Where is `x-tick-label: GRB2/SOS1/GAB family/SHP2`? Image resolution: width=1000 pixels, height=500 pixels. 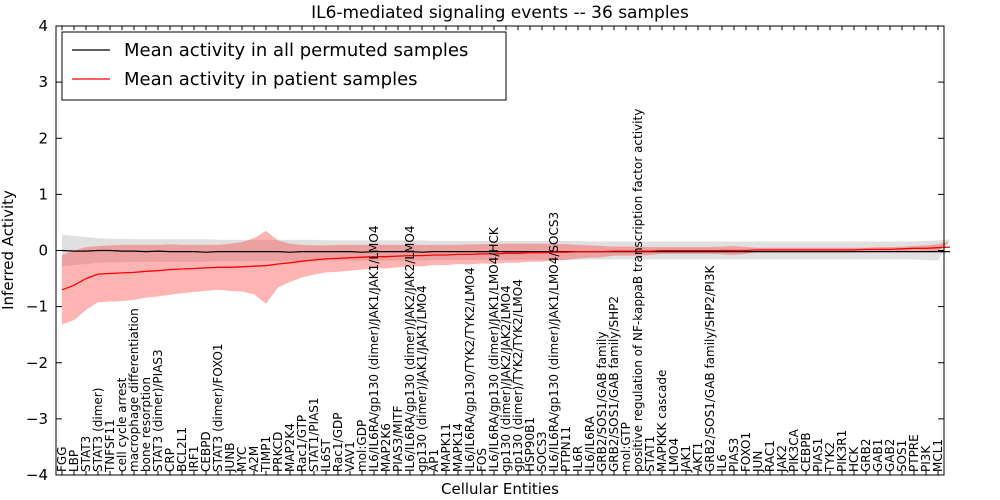
x-tick-label: GRB2/SOS1/GAB family/SHP2 is located at coordinates (614, 384).